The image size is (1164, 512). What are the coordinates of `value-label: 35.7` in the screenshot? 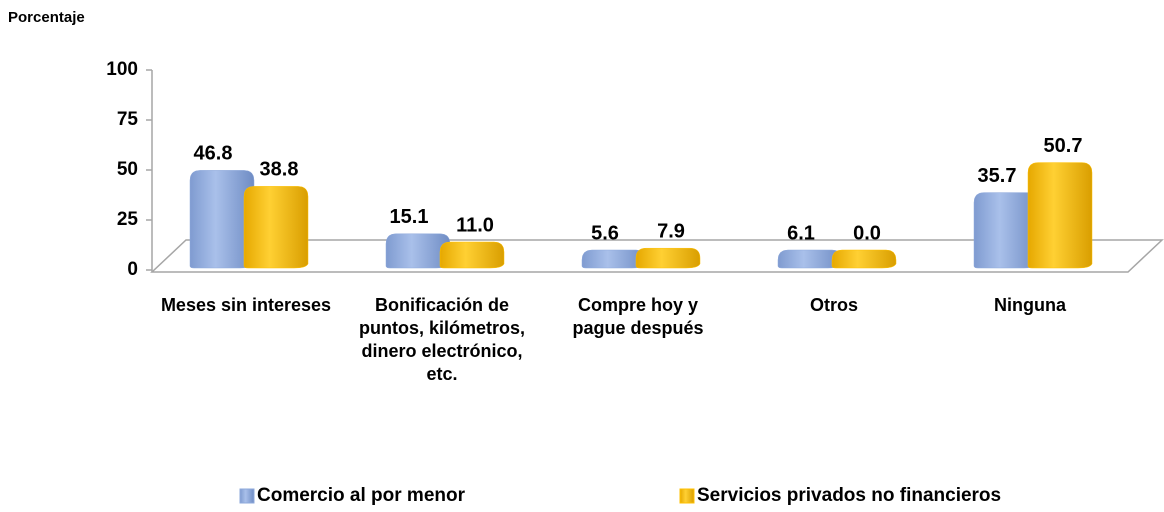 It's located at (997, 176).